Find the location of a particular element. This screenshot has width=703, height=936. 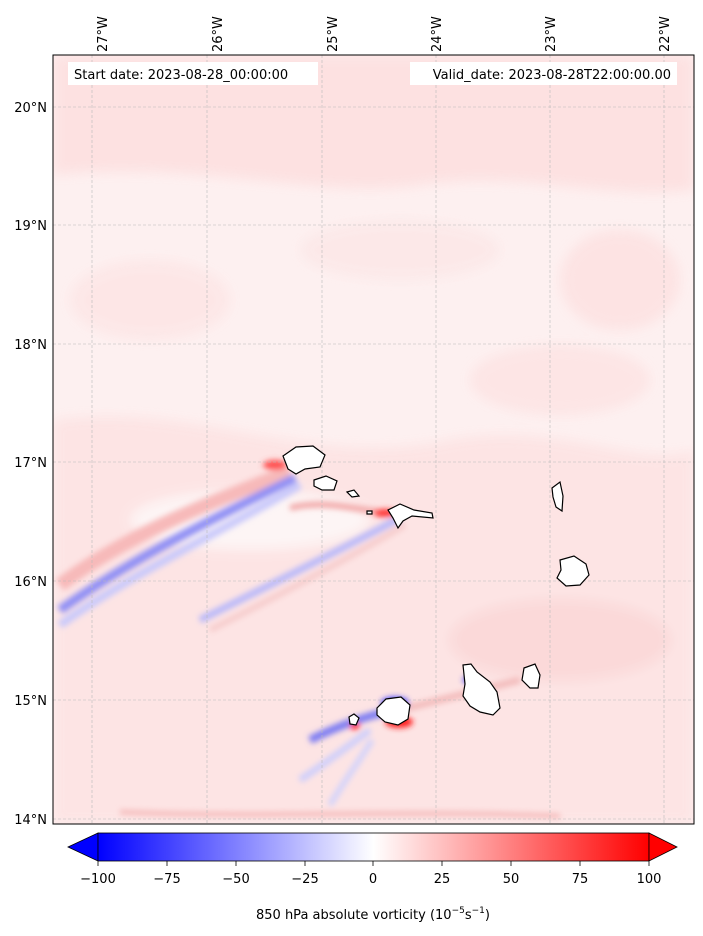

lon-tick-27w: 27°W is located at coordinates (103, 34).